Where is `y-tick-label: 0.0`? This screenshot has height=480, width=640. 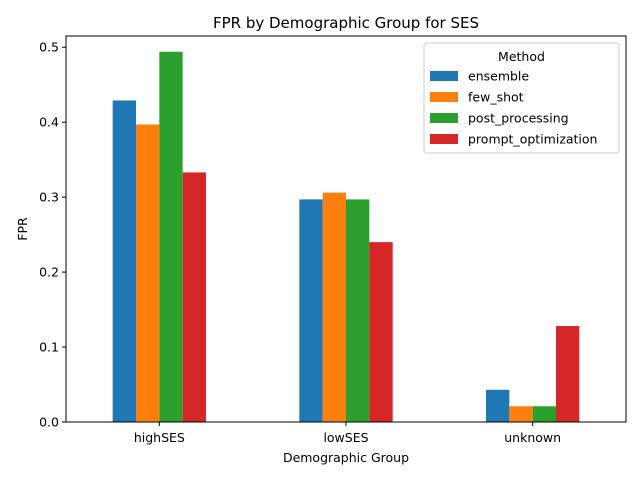
y-tick-label: 0.0 is located at coordinates (49, 422).